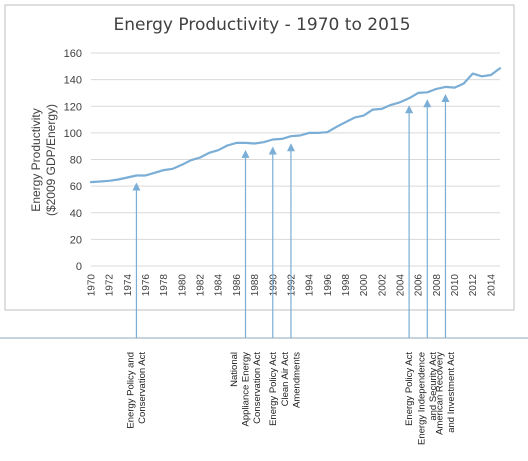 This screenshot has height=461, width=528. I want to click on annotation-label: and Investment Act, so click(451, 392).